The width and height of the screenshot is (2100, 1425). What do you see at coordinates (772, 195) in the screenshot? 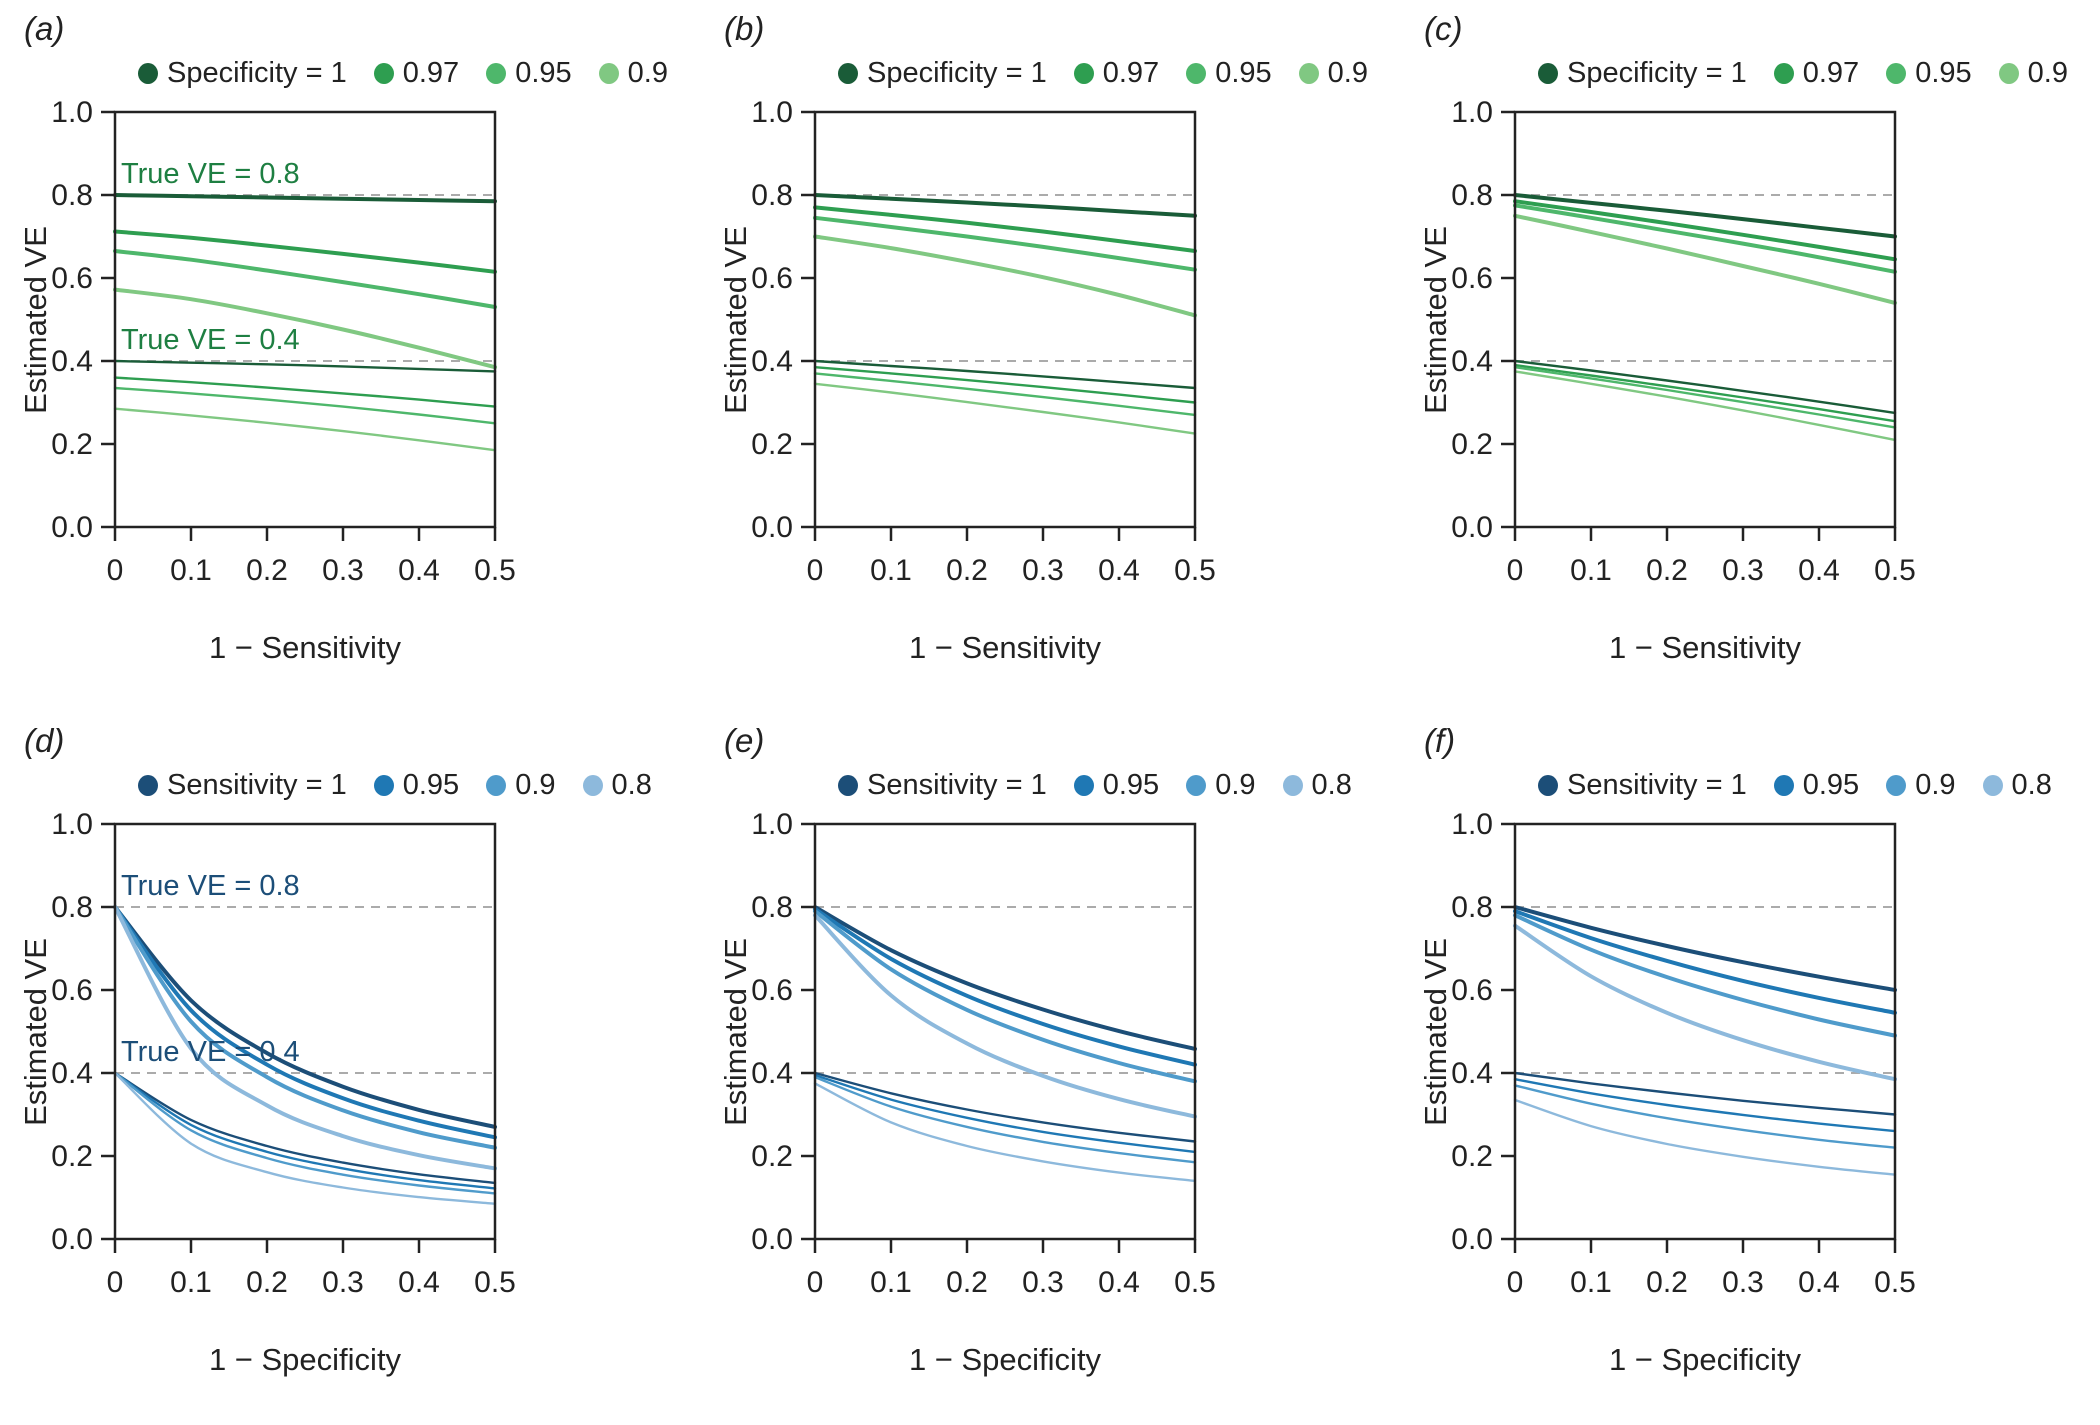
I see `y-tick-label: 0.8` at bounding box center [772, 195].